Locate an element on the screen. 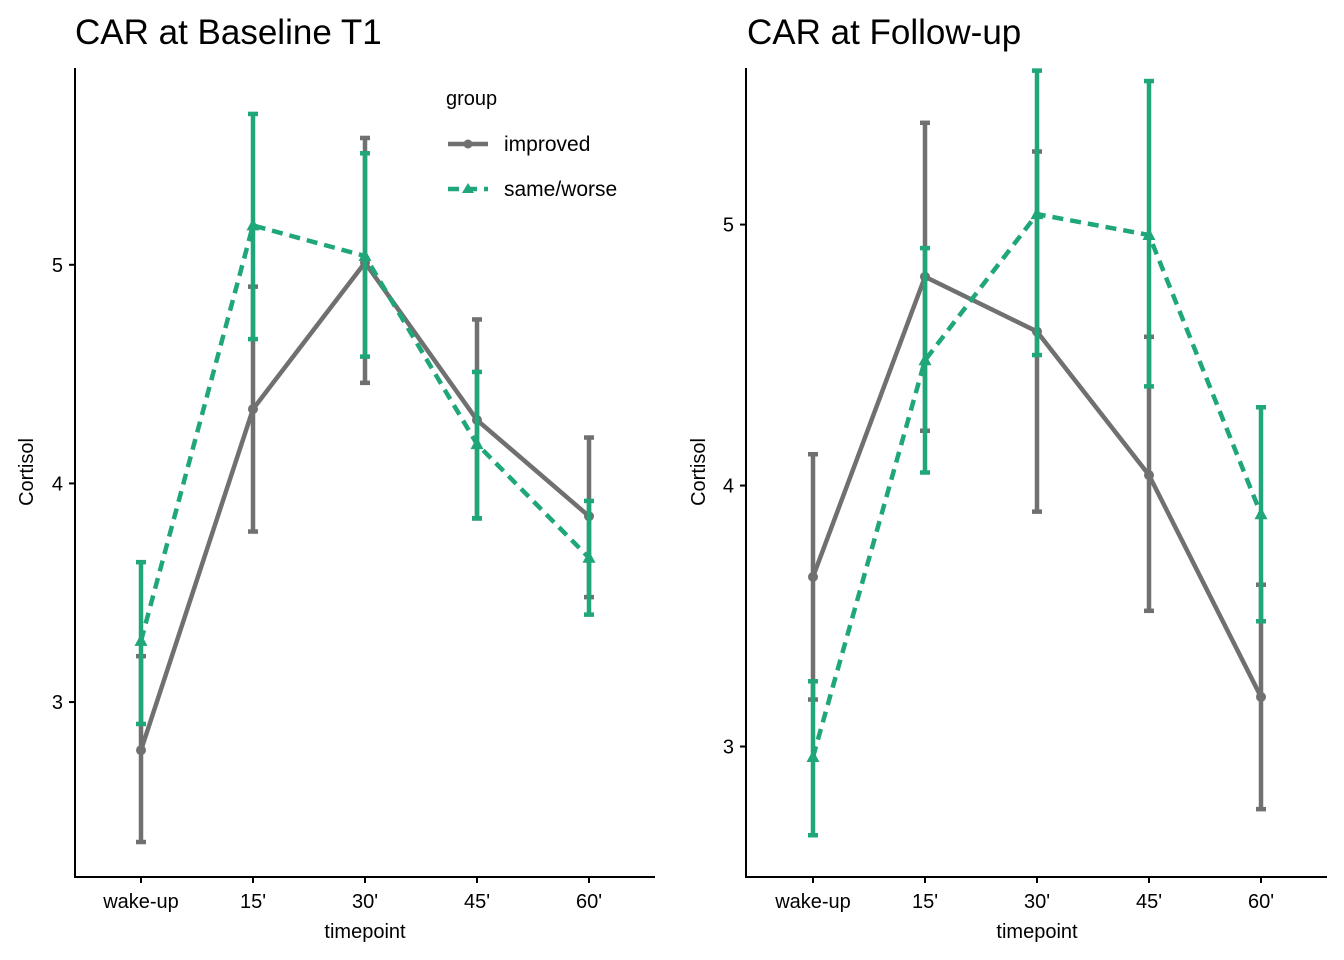 Image resolution: width=1344 pixels, height=960 pixels. panel-title: CAR at Baseline T1 is located at coordinates (228, 32).